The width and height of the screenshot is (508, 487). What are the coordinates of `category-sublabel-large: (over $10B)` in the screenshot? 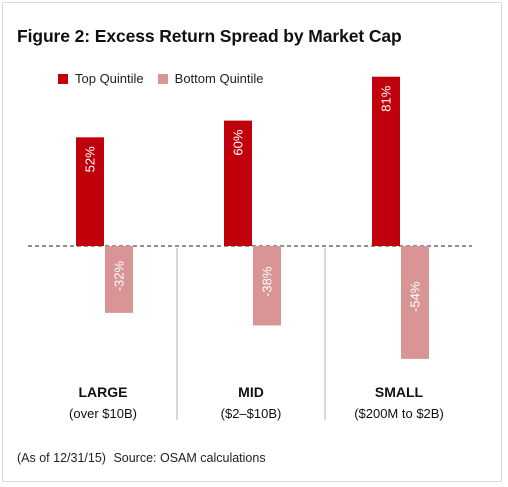 It's located at (103, 413).